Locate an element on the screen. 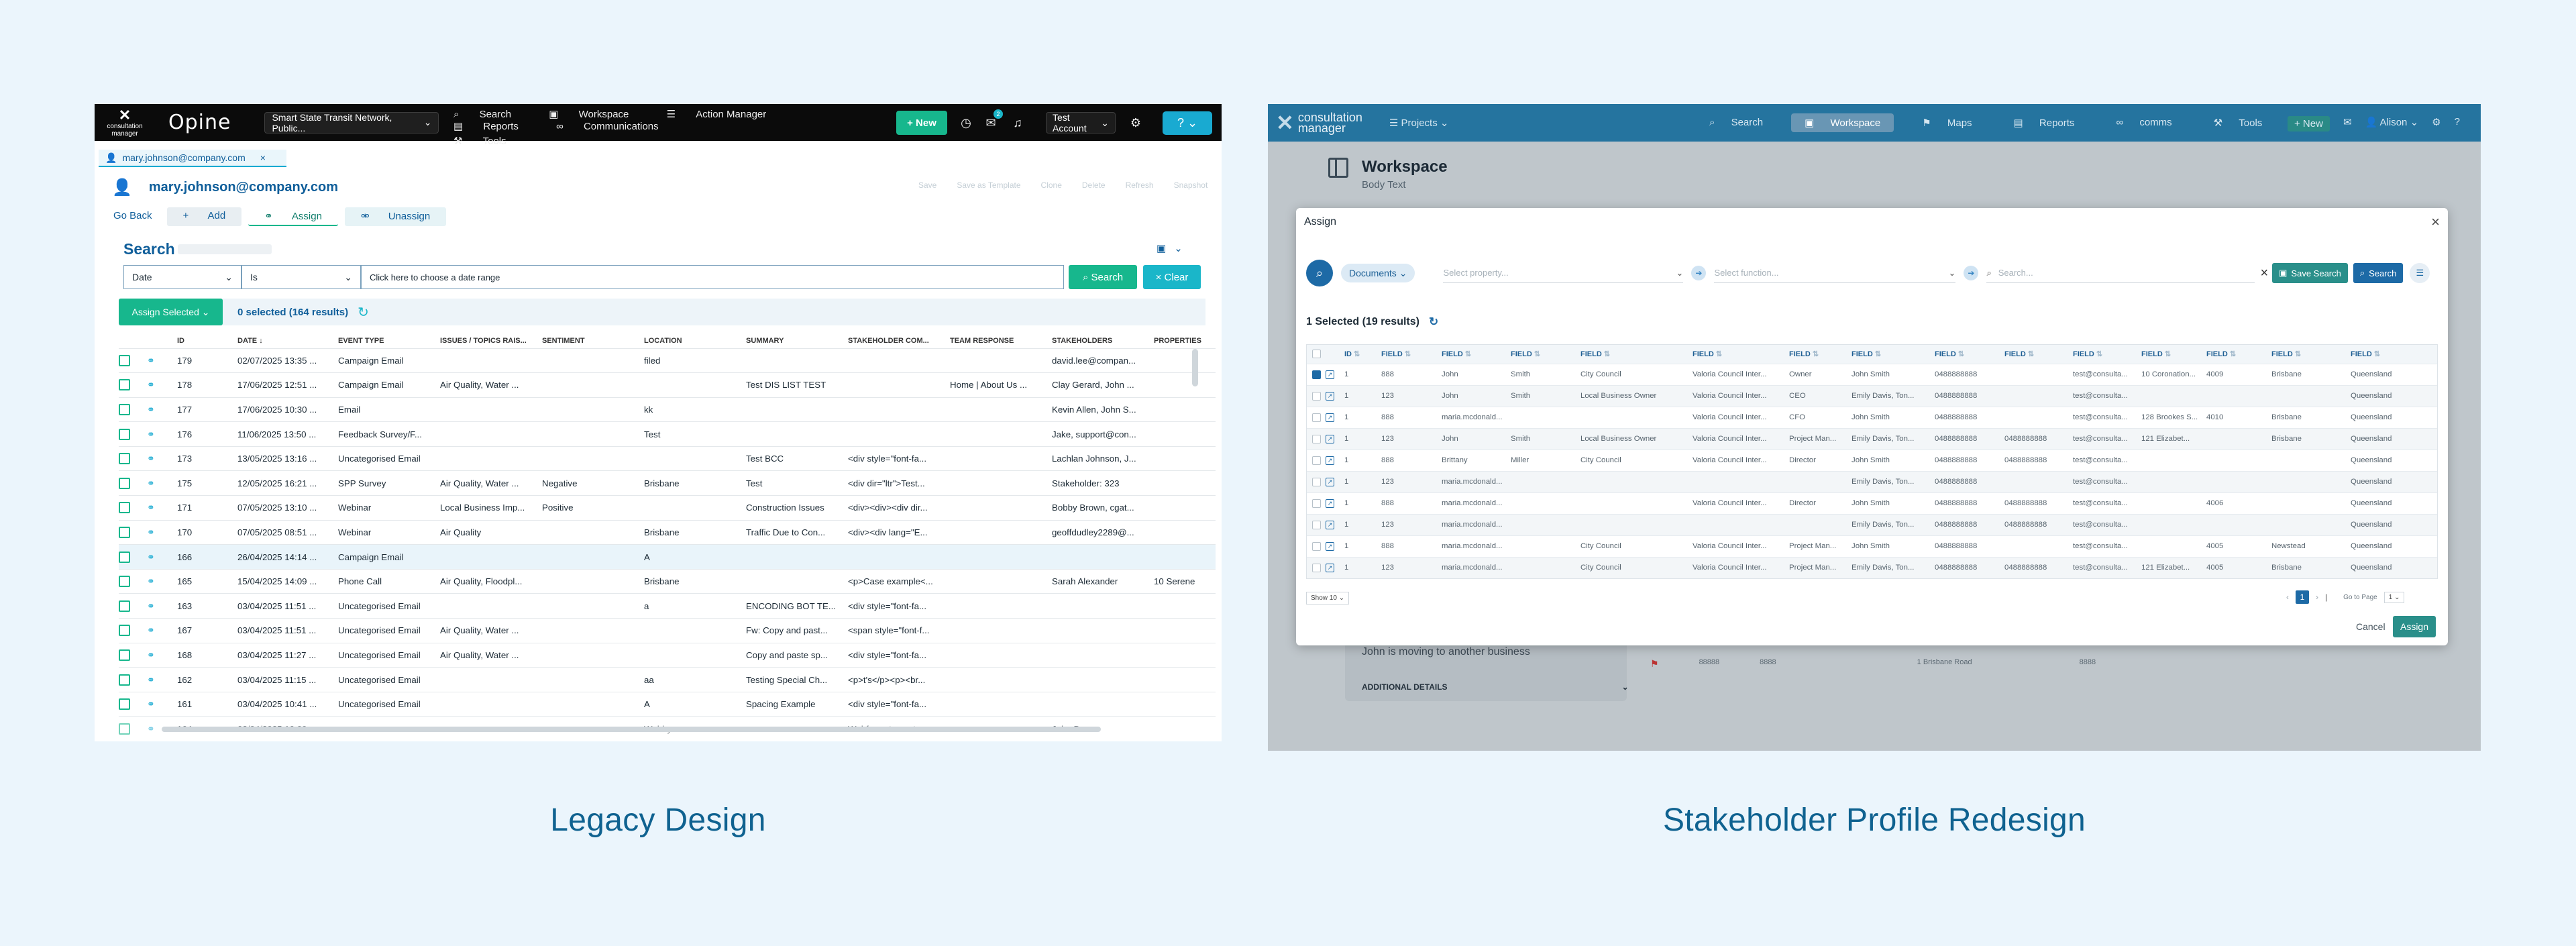 The width and height of the screenshot is (2576, 946). column-header: TEAM RESPONSE is located at coordinates (982, 340).